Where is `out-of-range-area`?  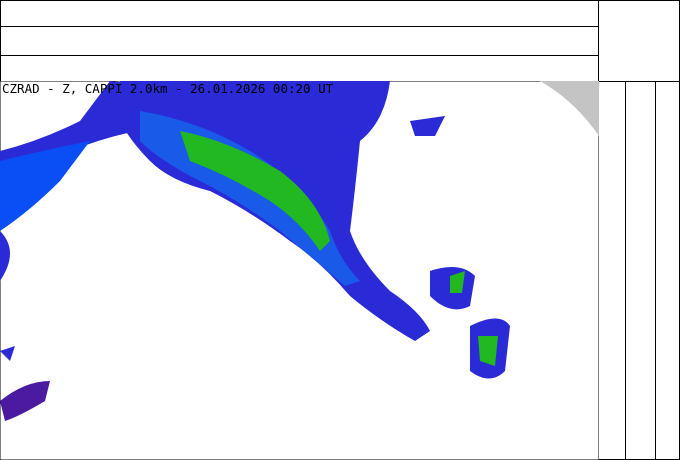
out-of-range-area is located at coordinates (569, 108).